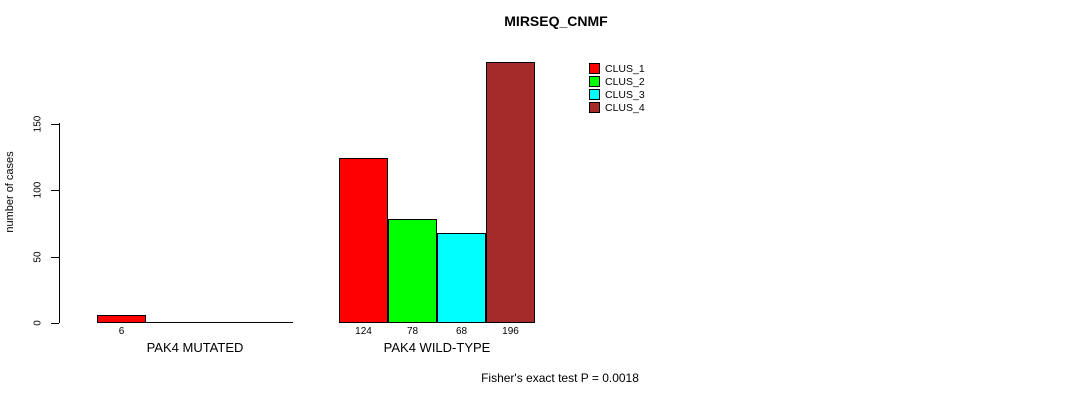  I want to click on legend-item-clus-2: CLUS_2, so click(617, 81).